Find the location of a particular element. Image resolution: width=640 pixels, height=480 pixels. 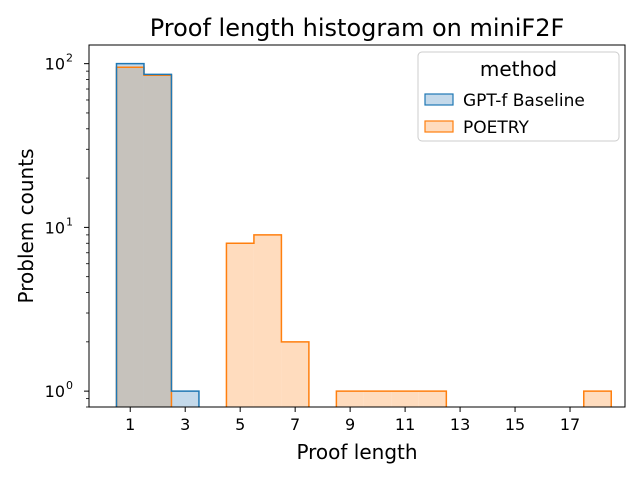

chart-title: Proof length histogram on miniF2F is located at coordinates (357, 28).